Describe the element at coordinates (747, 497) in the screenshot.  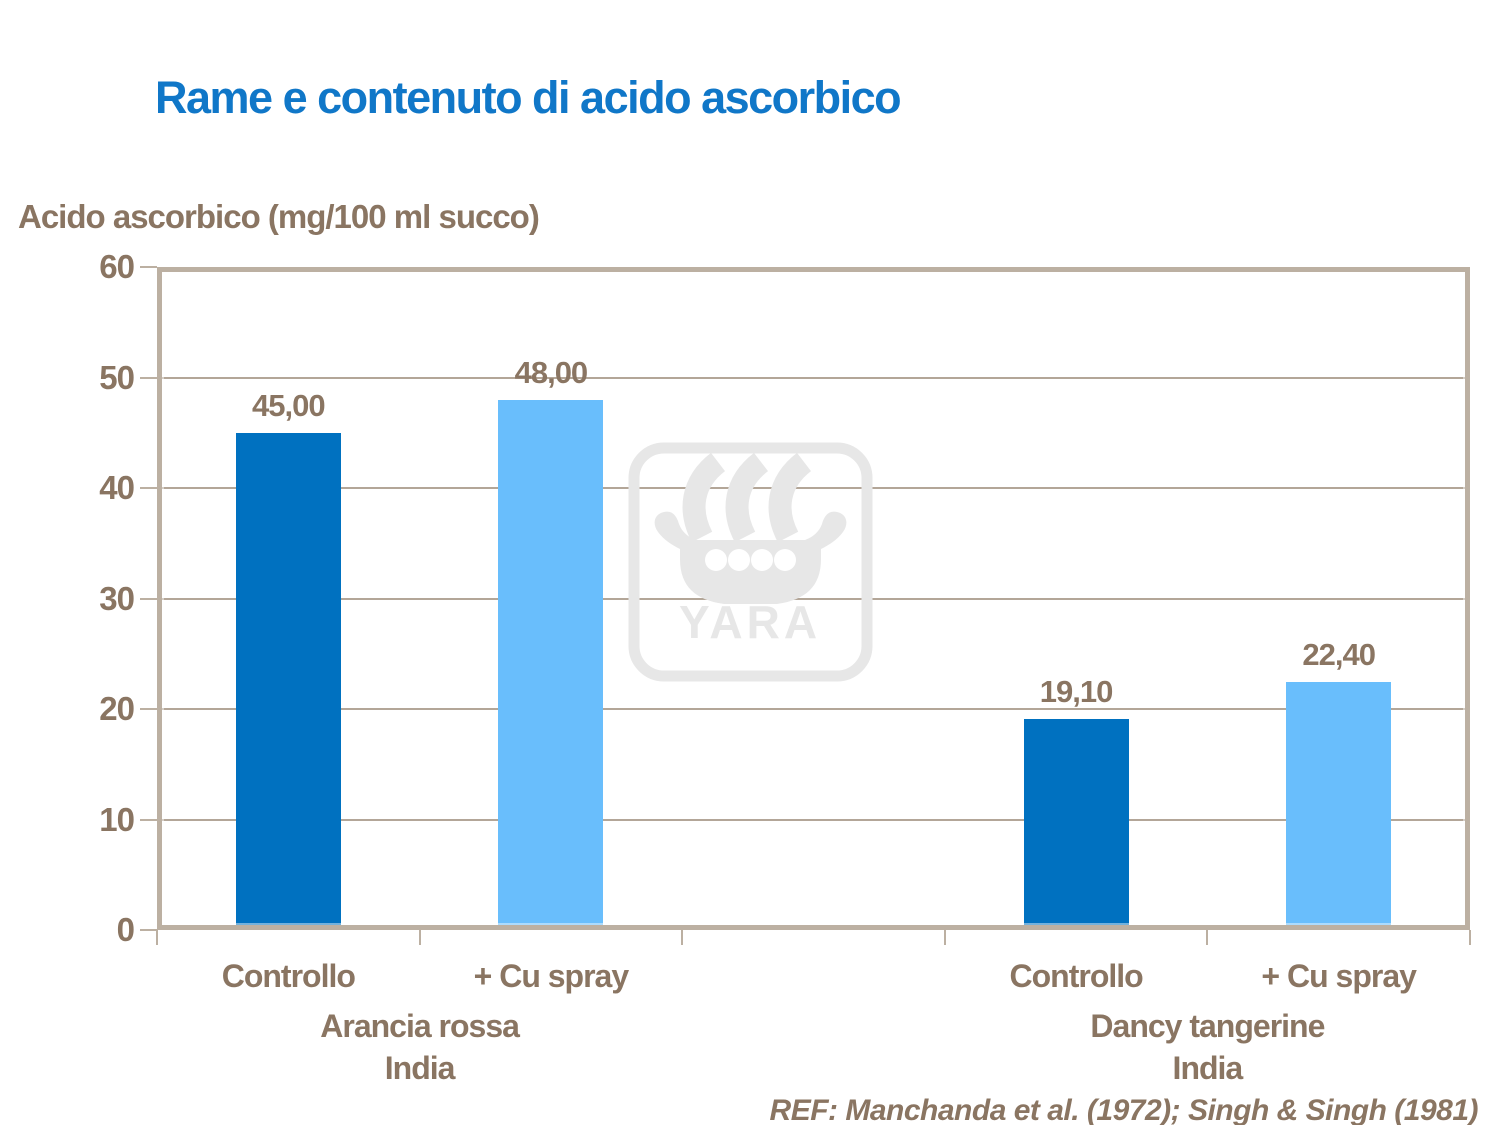
I see `yara-ship-sails-icon` at that location.